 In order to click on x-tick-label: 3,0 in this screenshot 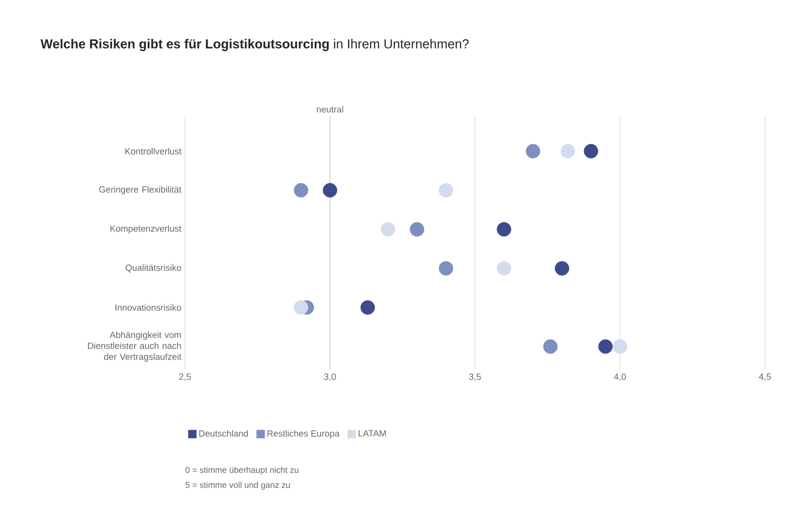, I will do `click(330, 377)`.